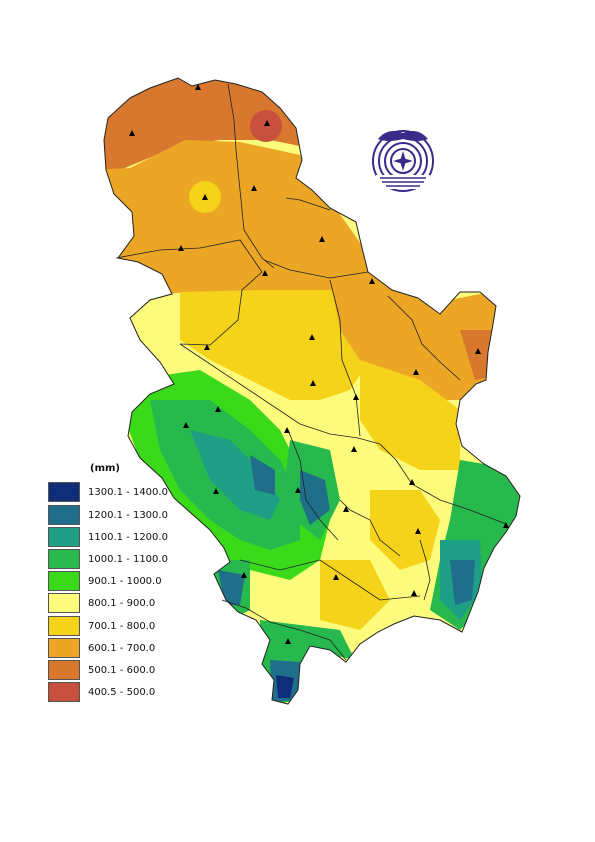 The image size is (595, 842). I want to click on legend-item: 1200.1 - 1300.0, so click(108, 515).